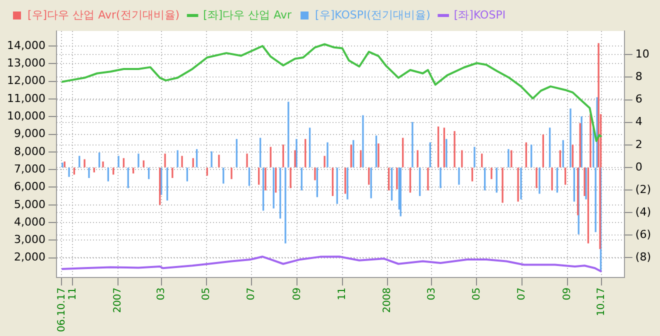 Image resolution: width=660 pixels, height=336 pixels. I want to click on y-tick-label: 7,000, so click(30, 169).